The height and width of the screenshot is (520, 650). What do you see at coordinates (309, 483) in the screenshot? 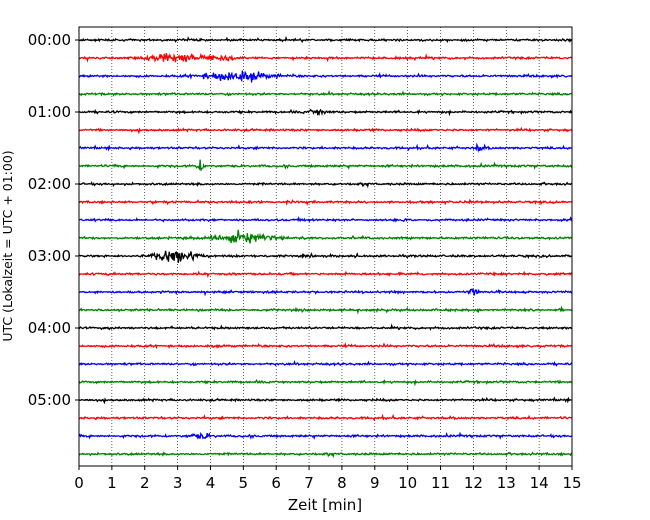
I see `x-tick-label: 7` at bounding box center [309, 483].